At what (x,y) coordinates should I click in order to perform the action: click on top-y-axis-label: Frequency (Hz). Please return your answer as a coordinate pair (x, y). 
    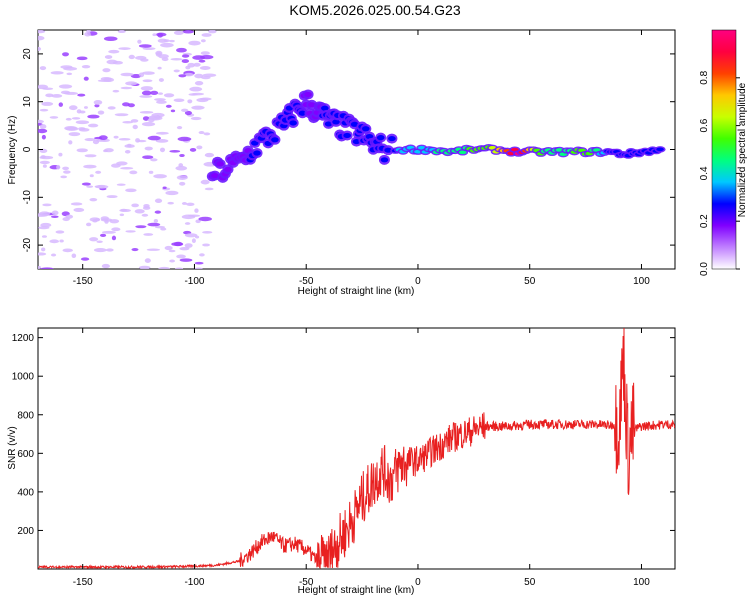
    Looking at the image, I should click on (12, 150).